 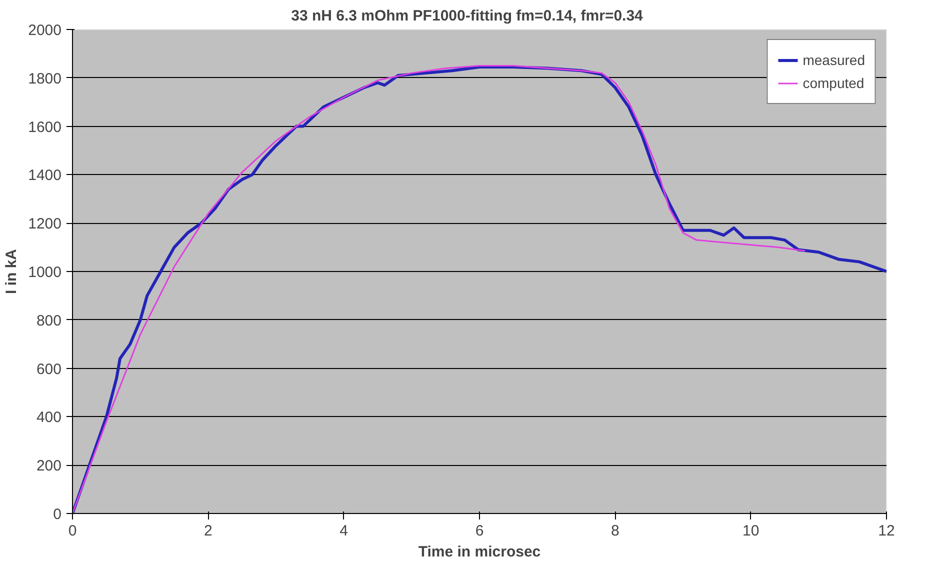 I want to click on x-tick-label: 0, so click(x=72, y=531).